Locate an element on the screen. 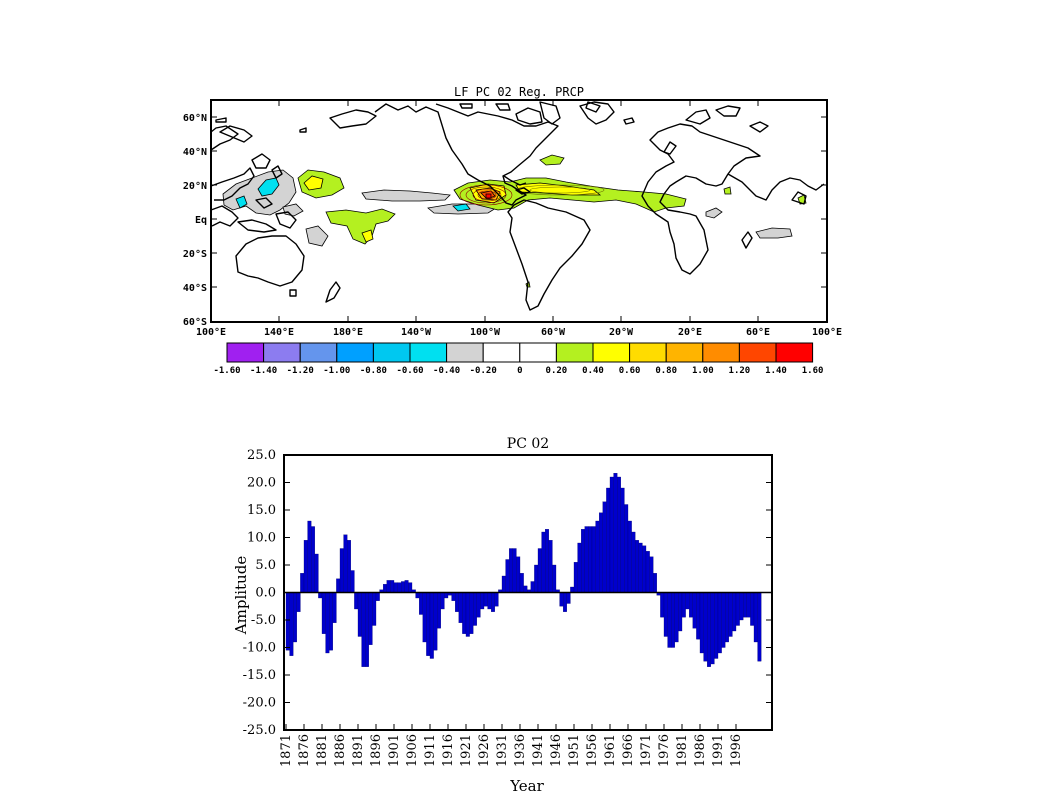  lon-label: 60°W is located at coordinates (553, 332).